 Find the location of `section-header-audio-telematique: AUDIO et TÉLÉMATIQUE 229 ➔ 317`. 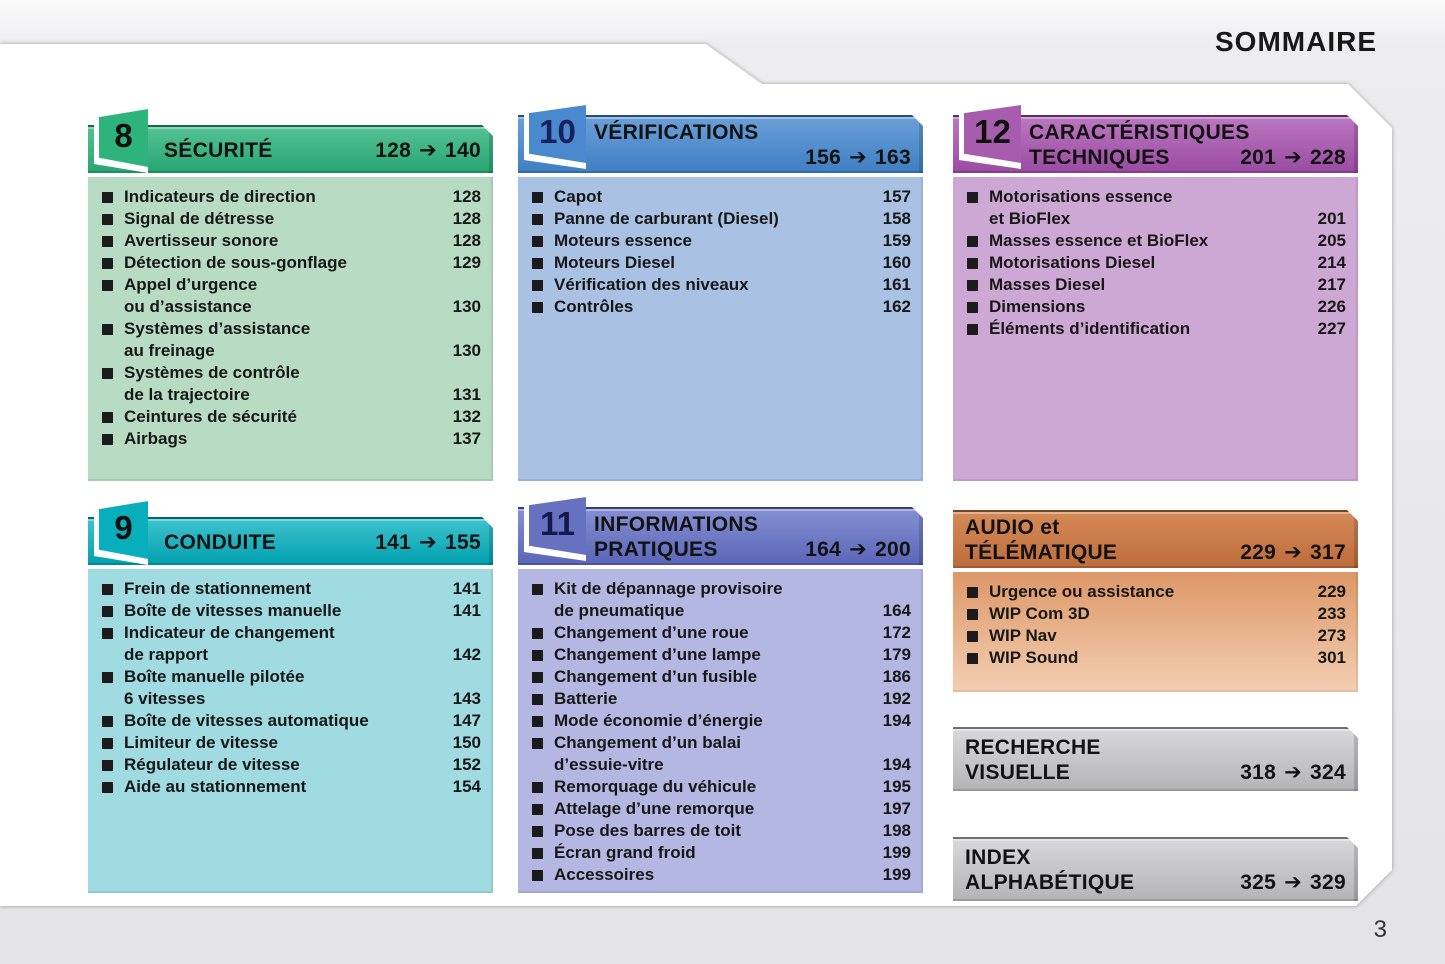

section-header-audio-telematique: AUDIO et TÉLÉMATIQUE 229 ➔ 317 is located at coordinates (1155, 539).